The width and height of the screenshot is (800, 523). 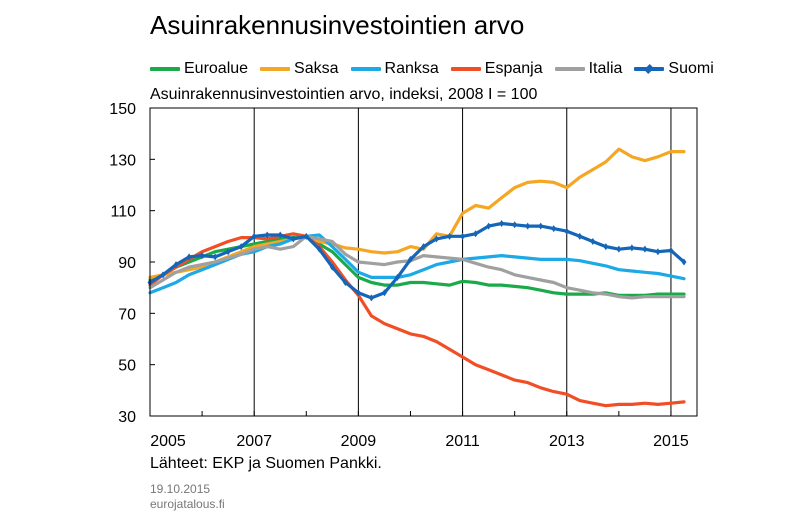 I want to click on legend-item-saksa: Saksa, so click(x=299, y=69).